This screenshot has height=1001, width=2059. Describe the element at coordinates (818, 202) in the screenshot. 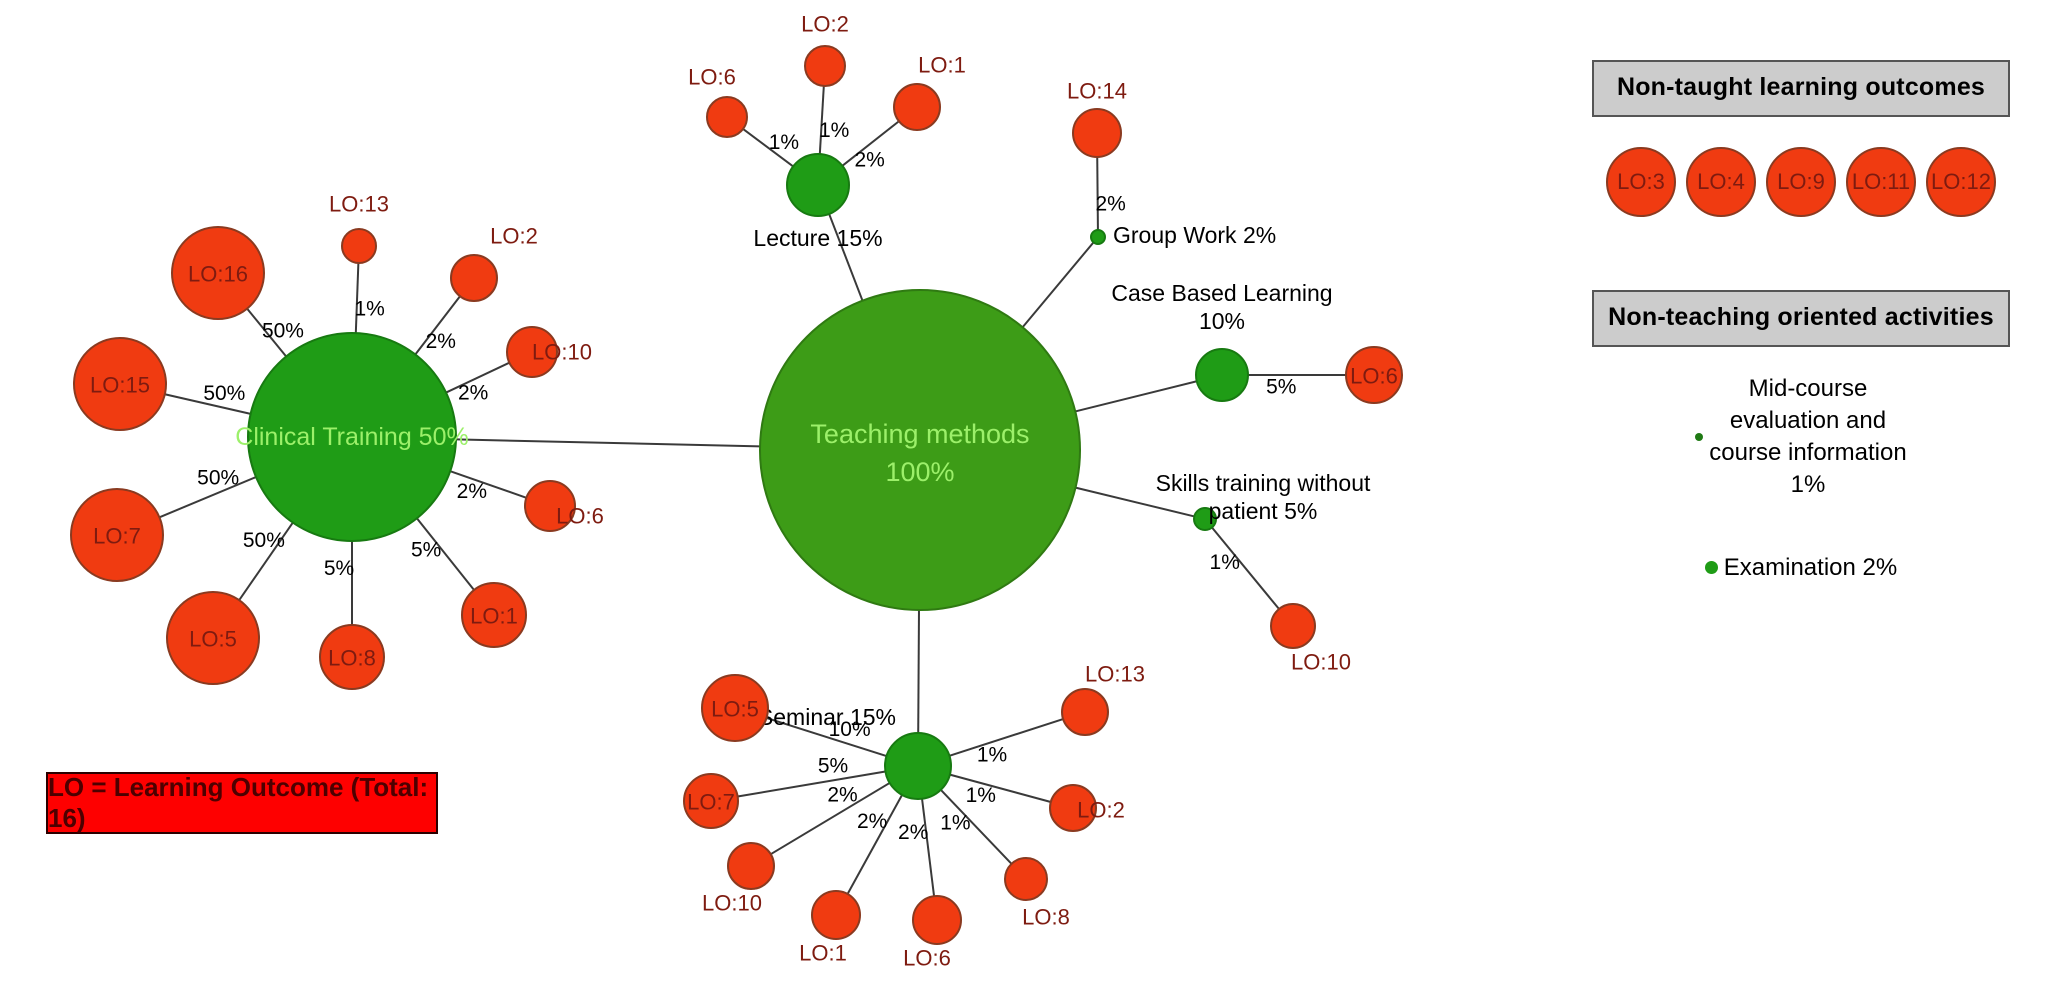

I see `node-method-lecture: Lecture 15%` at that location.